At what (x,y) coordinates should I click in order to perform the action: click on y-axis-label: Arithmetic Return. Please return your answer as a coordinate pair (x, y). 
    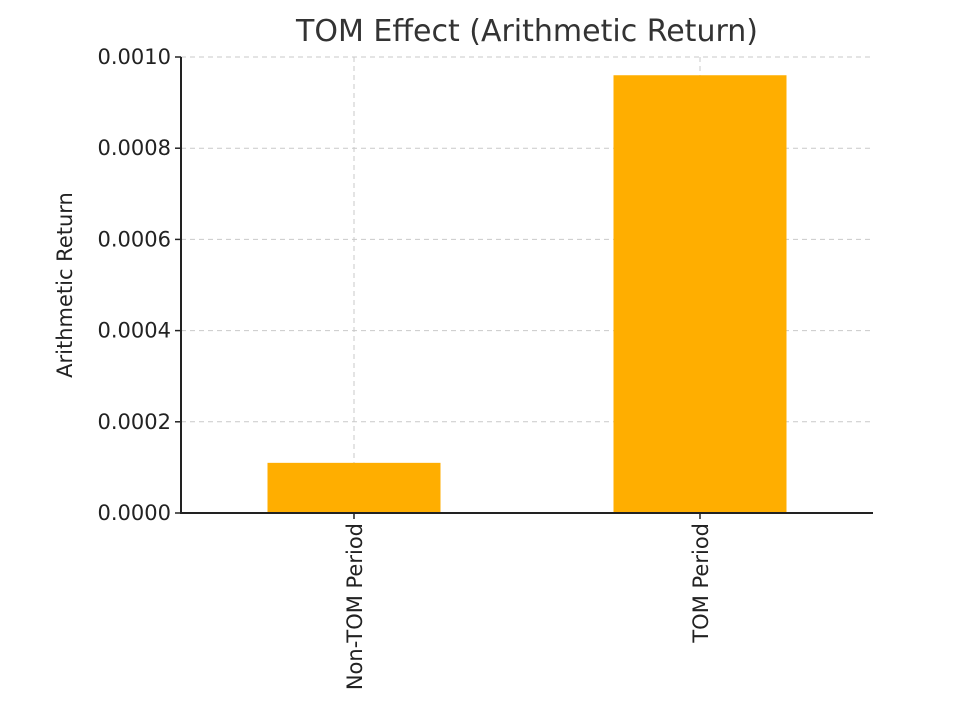
    Looking at the image, I should click on (65, 285).